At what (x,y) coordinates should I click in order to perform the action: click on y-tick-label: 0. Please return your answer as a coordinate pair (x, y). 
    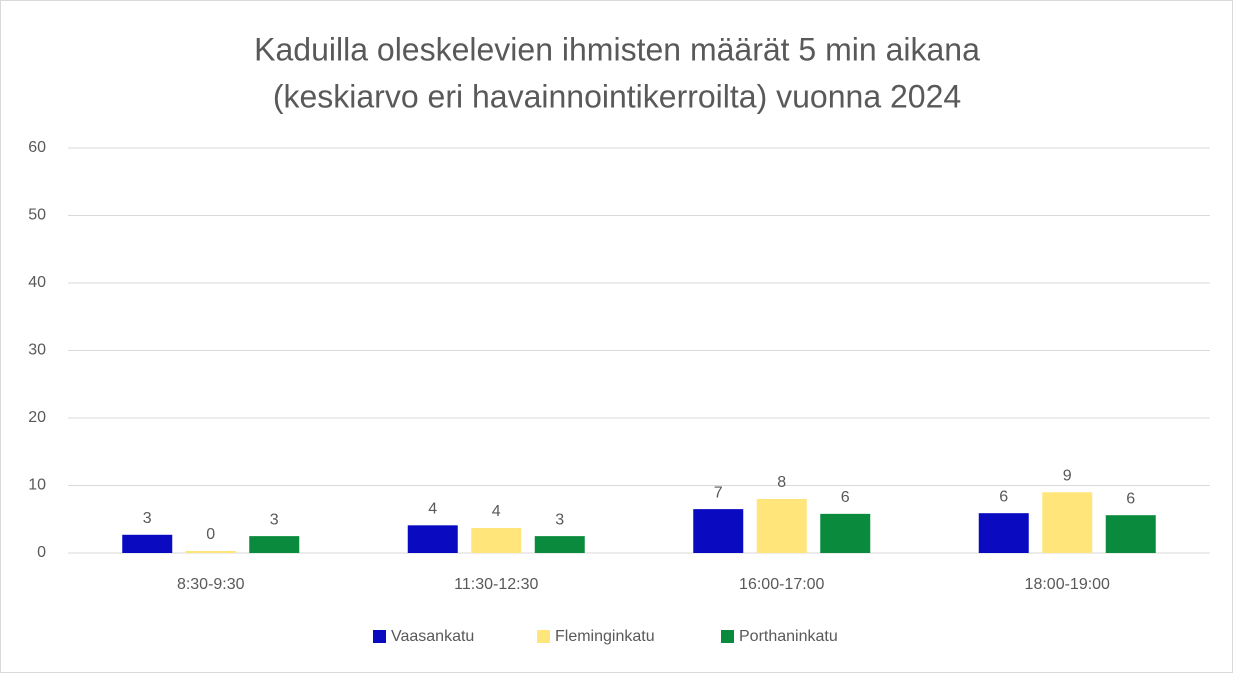
    Looking at the image, I should click on (41, 552).